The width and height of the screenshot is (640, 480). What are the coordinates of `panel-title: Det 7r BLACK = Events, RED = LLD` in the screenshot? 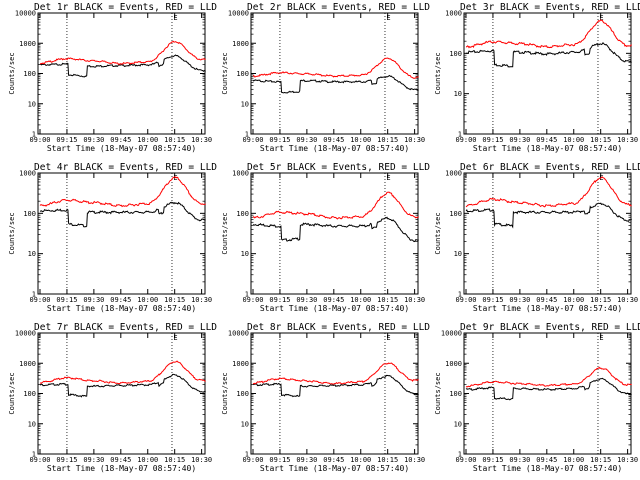 It's located at (125, 327).